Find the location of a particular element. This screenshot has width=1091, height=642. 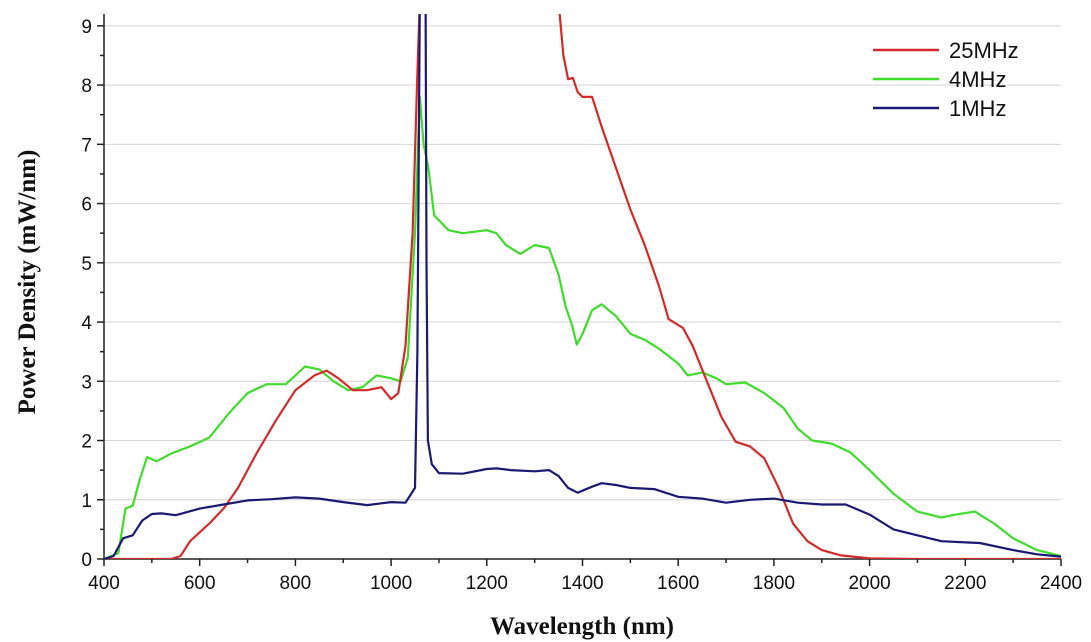

x-tick-label: 1200 is located at coordinates (487, 583).